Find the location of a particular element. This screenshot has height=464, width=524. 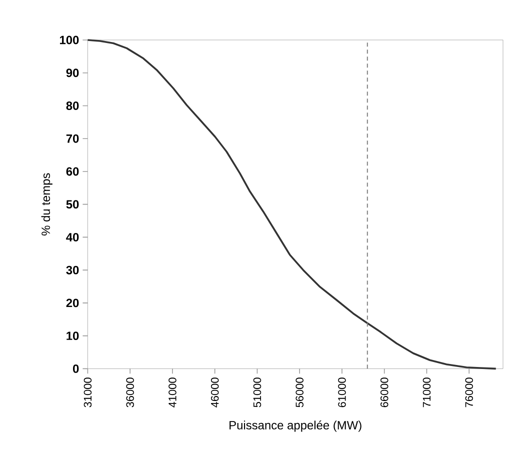

y-tick-label: 70 is located at coordinates (72, 138).